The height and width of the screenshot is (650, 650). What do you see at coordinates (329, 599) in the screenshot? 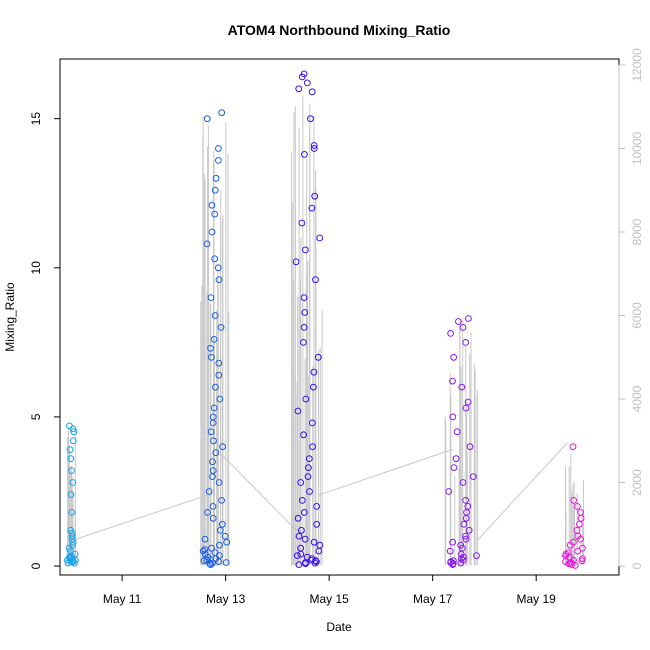
I see `x-tick-label: May 15` at bounding box center [329, 599].